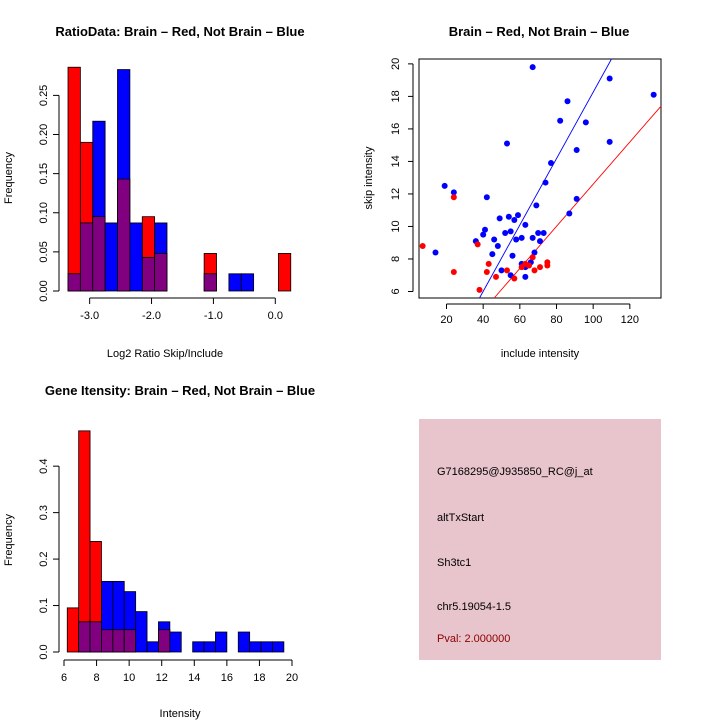 The image size is (720, 720). I want to click on intensity-scatter-frame, so click(540, 178).